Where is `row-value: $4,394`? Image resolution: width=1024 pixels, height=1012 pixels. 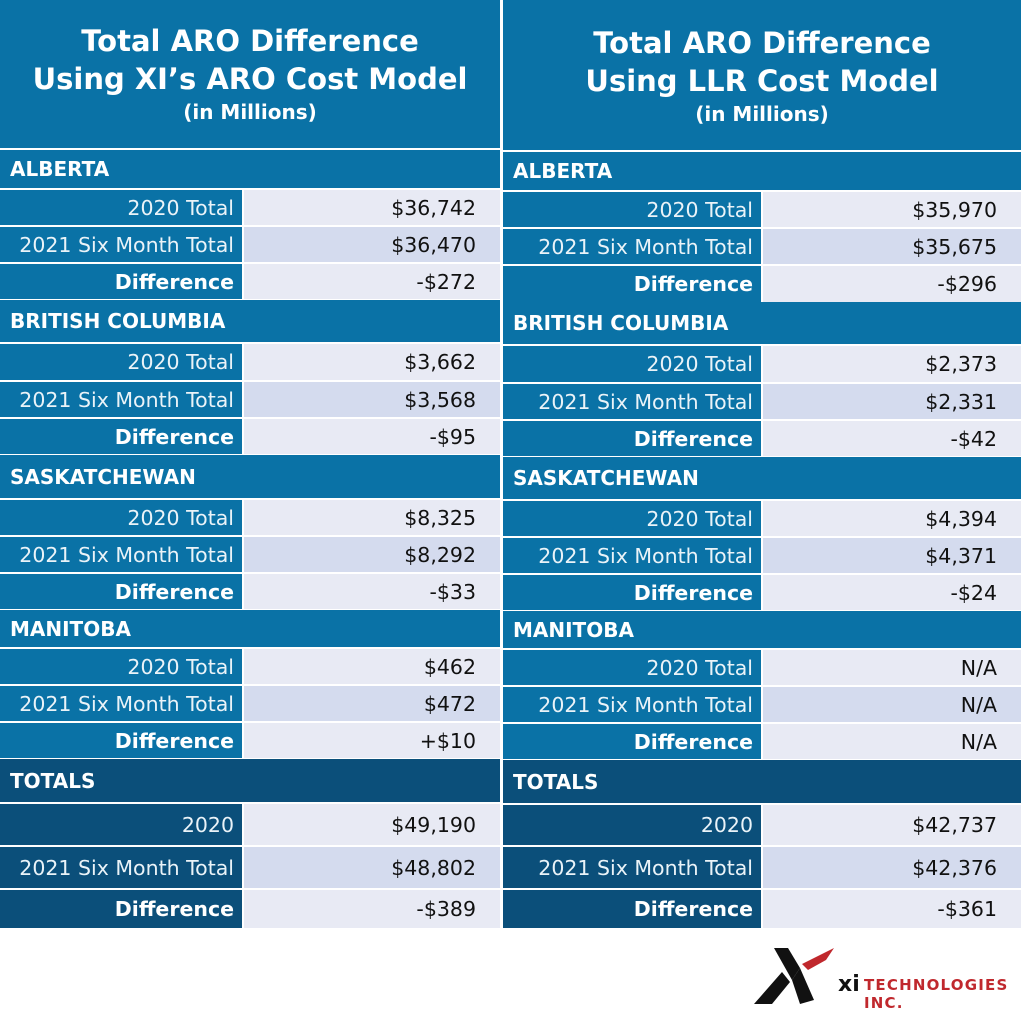
row-value: $4,394 is located at coordinates (891, 518).